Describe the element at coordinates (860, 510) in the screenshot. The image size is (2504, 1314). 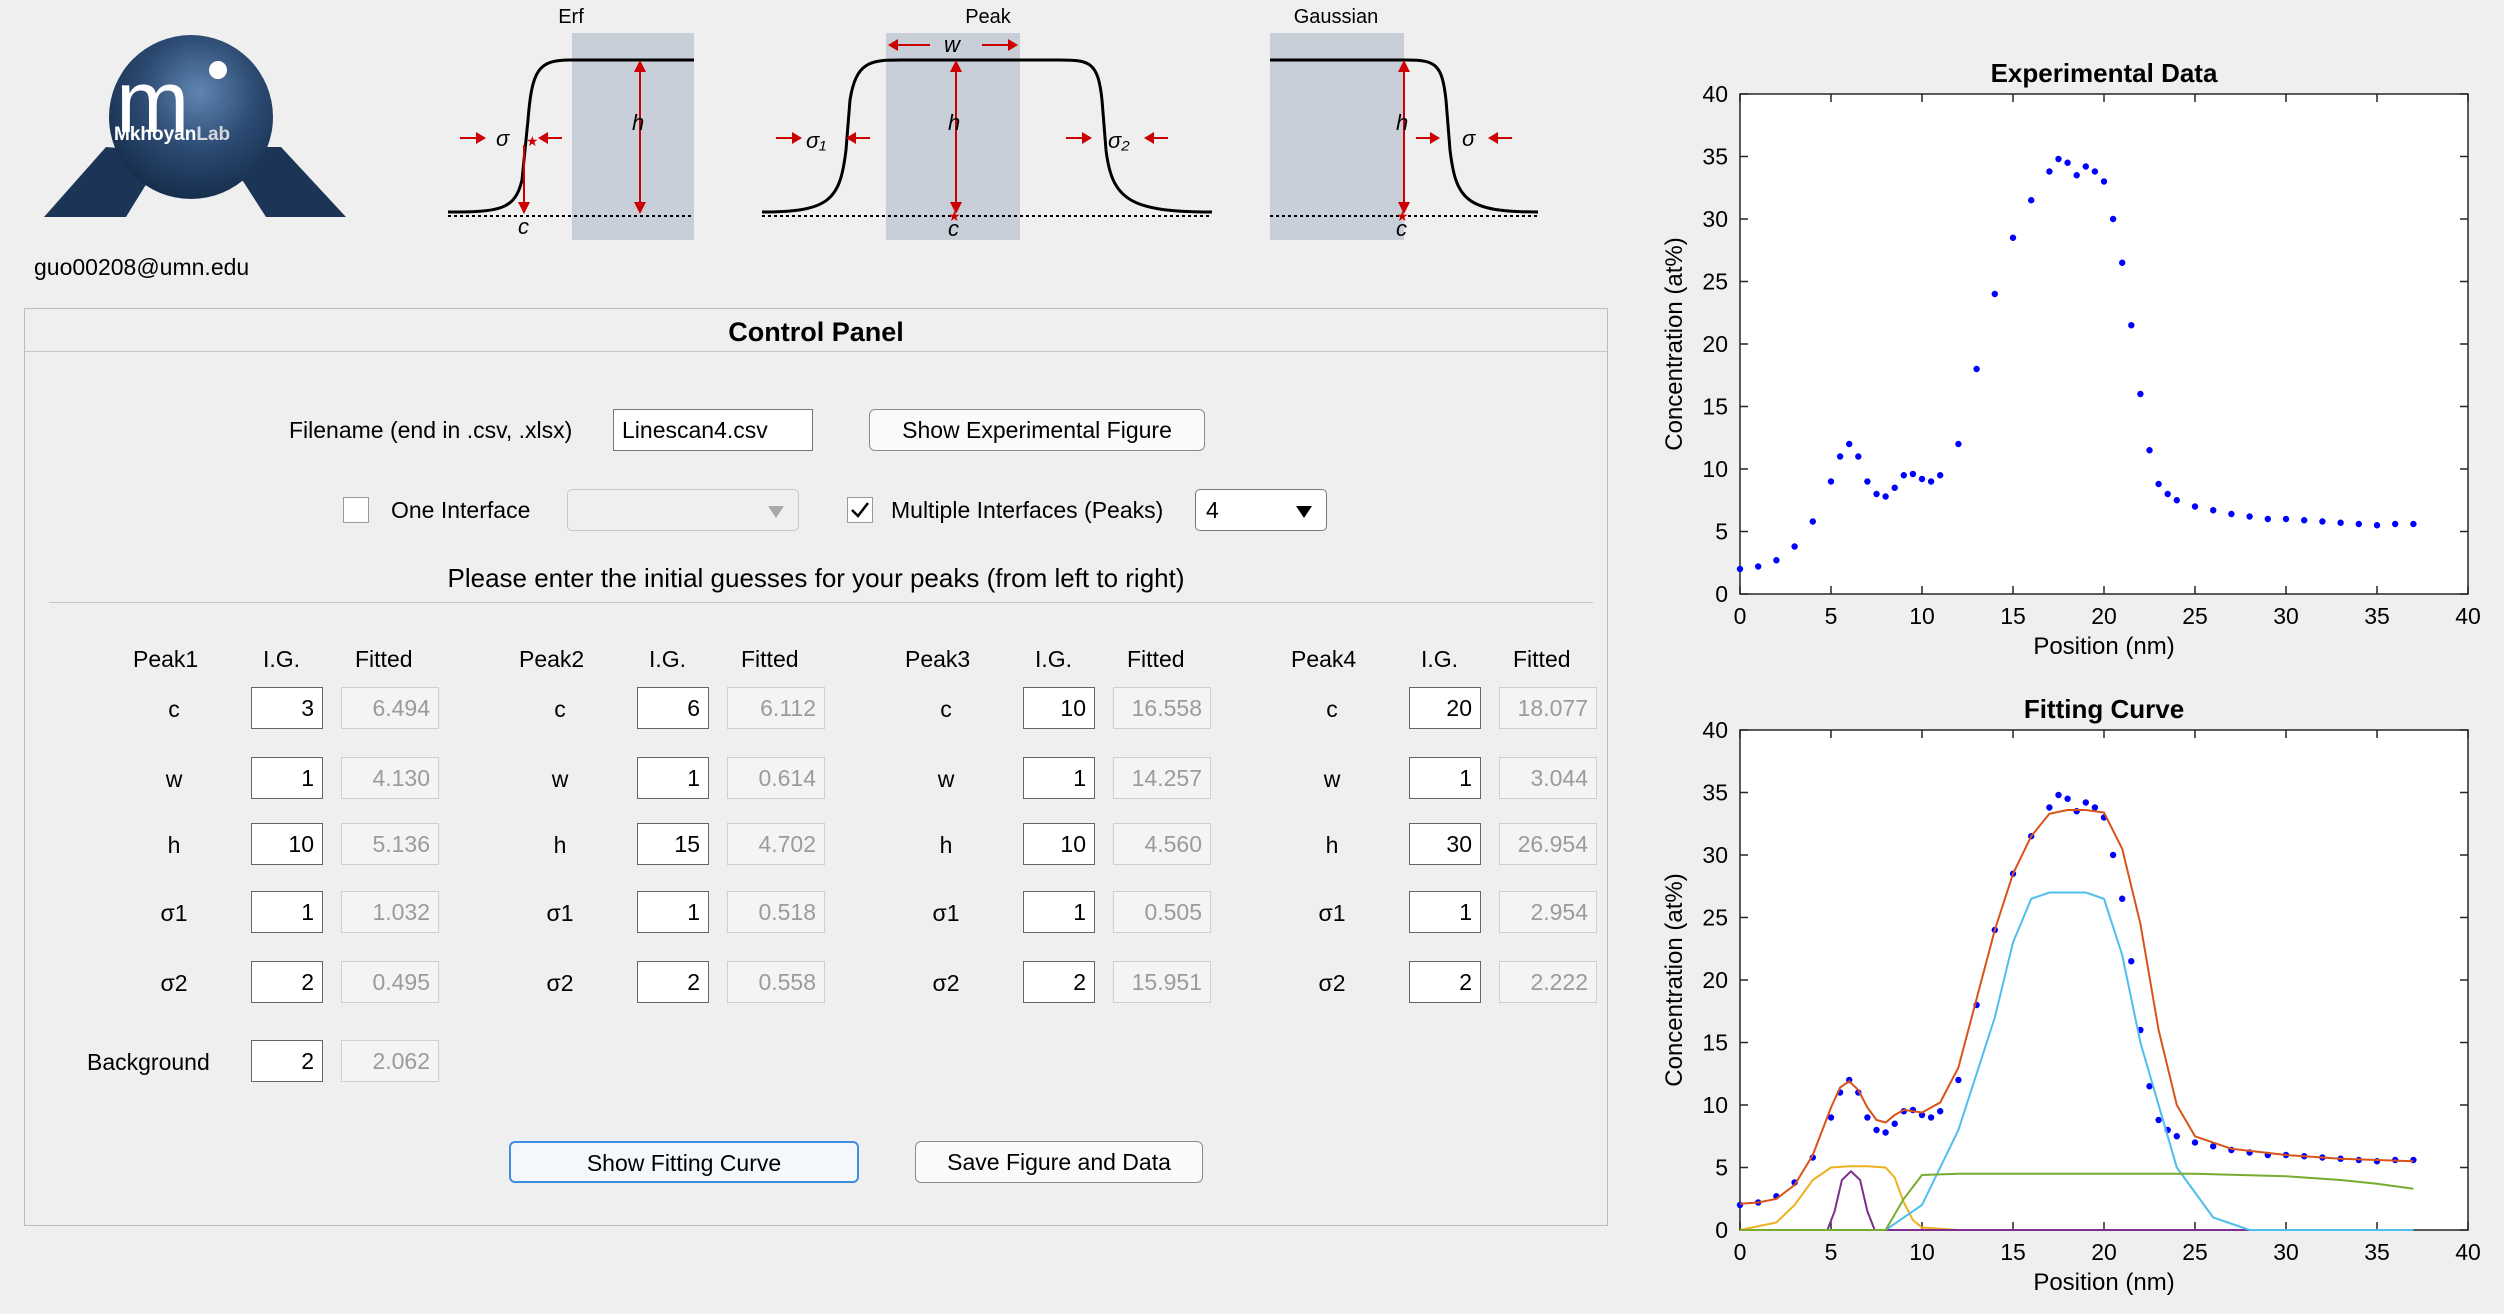
I see `multiple-interfaces-checkbox` at that location.